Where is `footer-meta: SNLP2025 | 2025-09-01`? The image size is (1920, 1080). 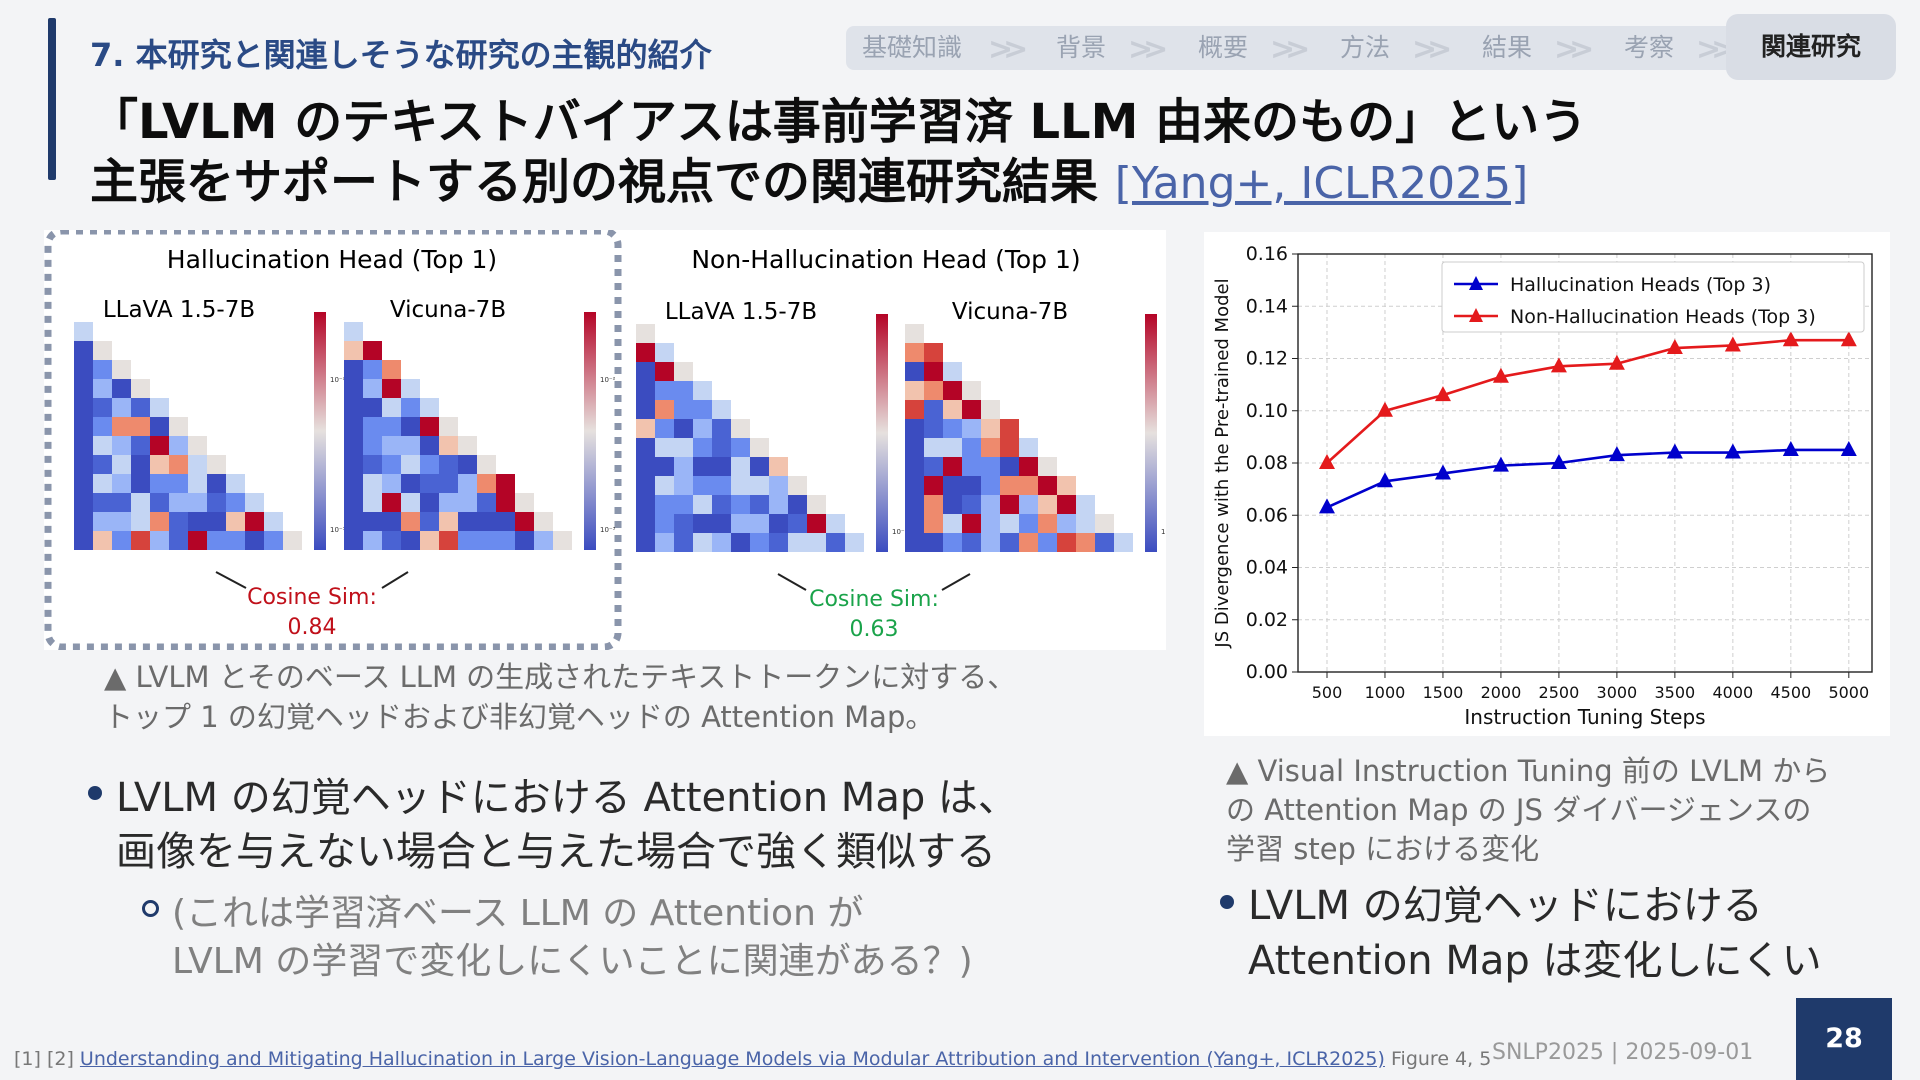 footer-meta: SNLP2025 | 2025-09-01 is located at coordinates (1623, 1052).